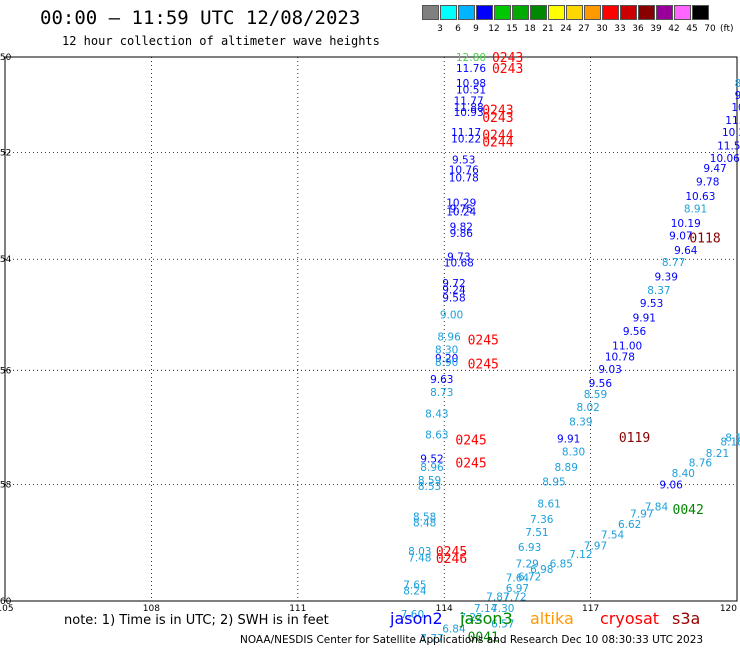 This screenshot has width=740, height=650. What do you see at coordinates (638, 29) in the screenshot?
I see `legend-label: 36` at bounding box center [638, 29].